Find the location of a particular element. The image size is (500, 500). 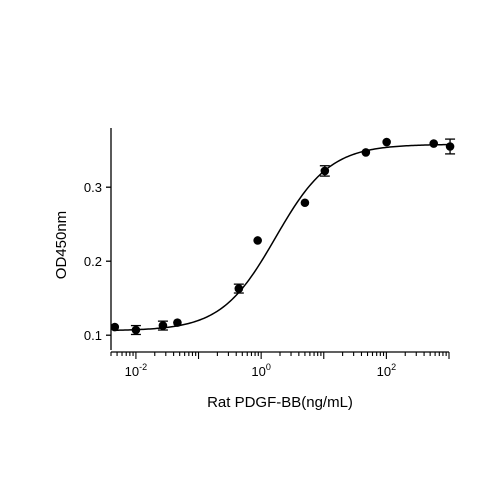

x-tick-label: 10⁻² is located at coordinates (136, 370).